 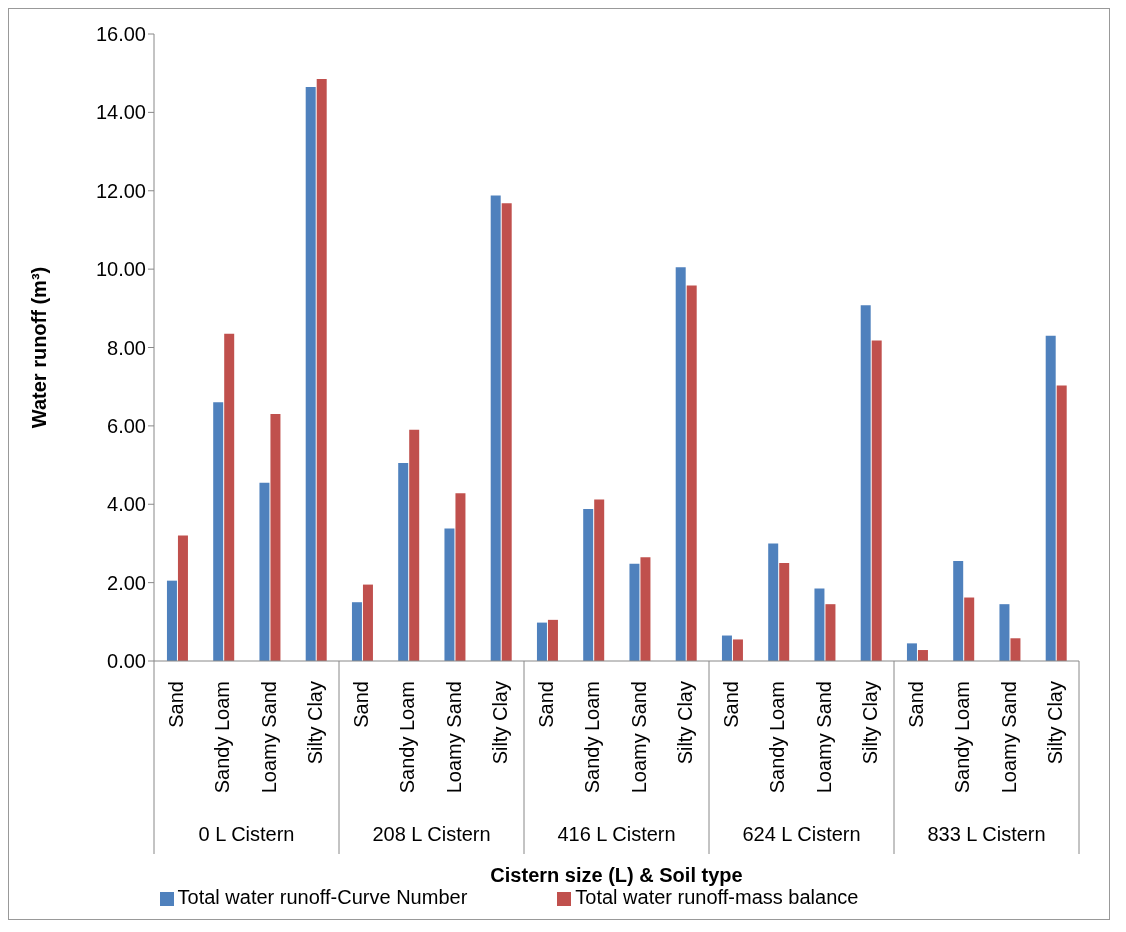 I want to click on legend-label: Total water runoff-Curve Number, so click(x=322, y=897).